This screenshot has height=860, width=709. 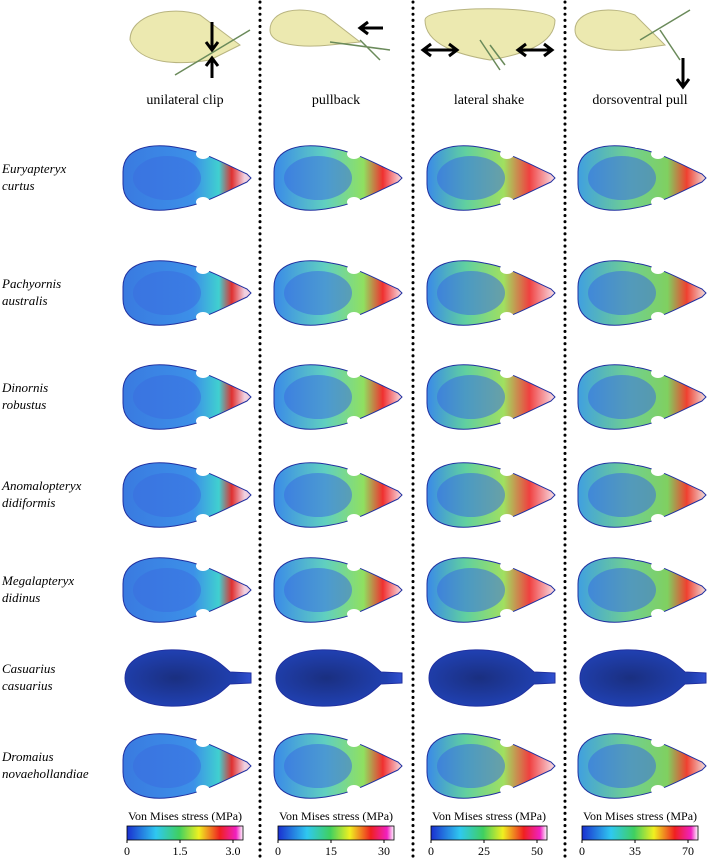 What do you see at coordinates (635, 851) in the screenshot?
I see `colorbar-tick-label: 35` at bounding box center [635, 851].